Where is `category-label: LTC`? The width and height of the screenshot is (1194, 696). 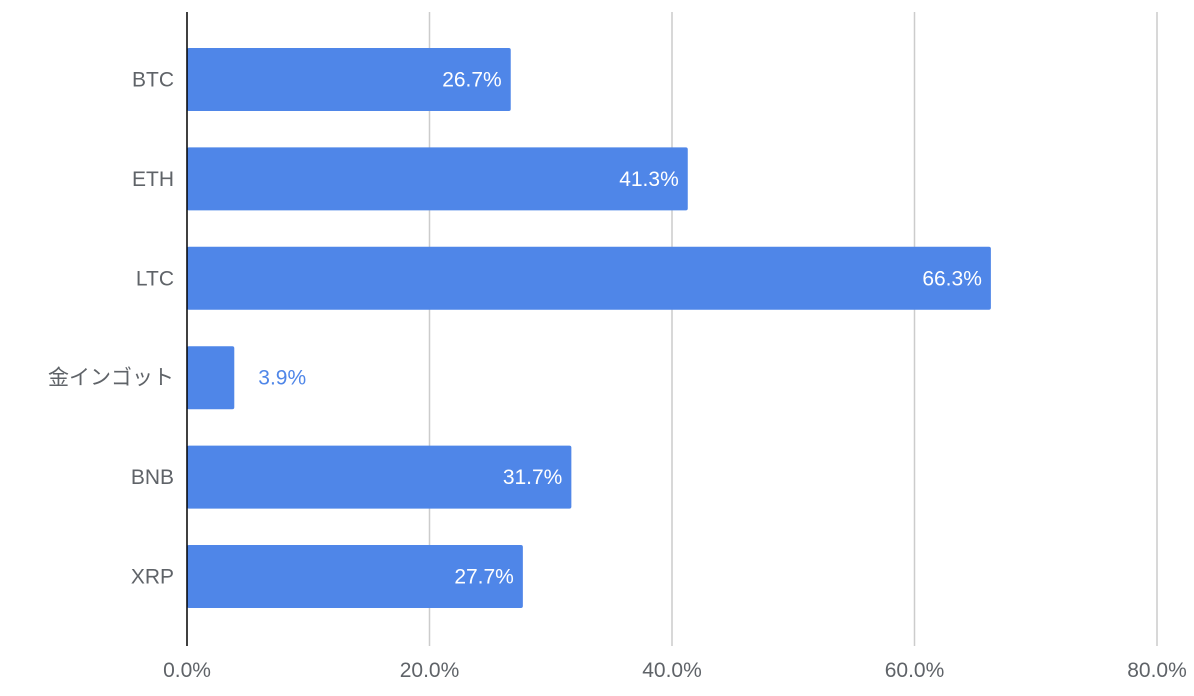
category-label: LTC is located at coordinates (155, 278).